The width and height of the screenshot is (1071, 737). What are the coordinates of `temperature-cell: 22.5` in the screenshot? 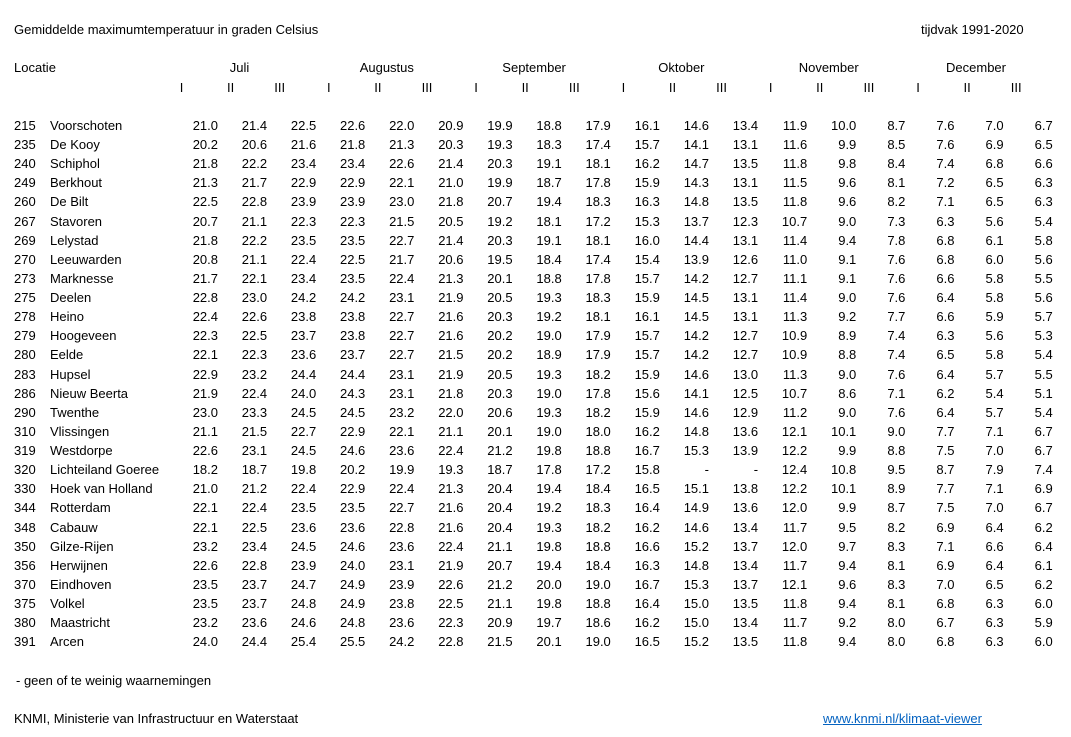 It's located at (303, 125).